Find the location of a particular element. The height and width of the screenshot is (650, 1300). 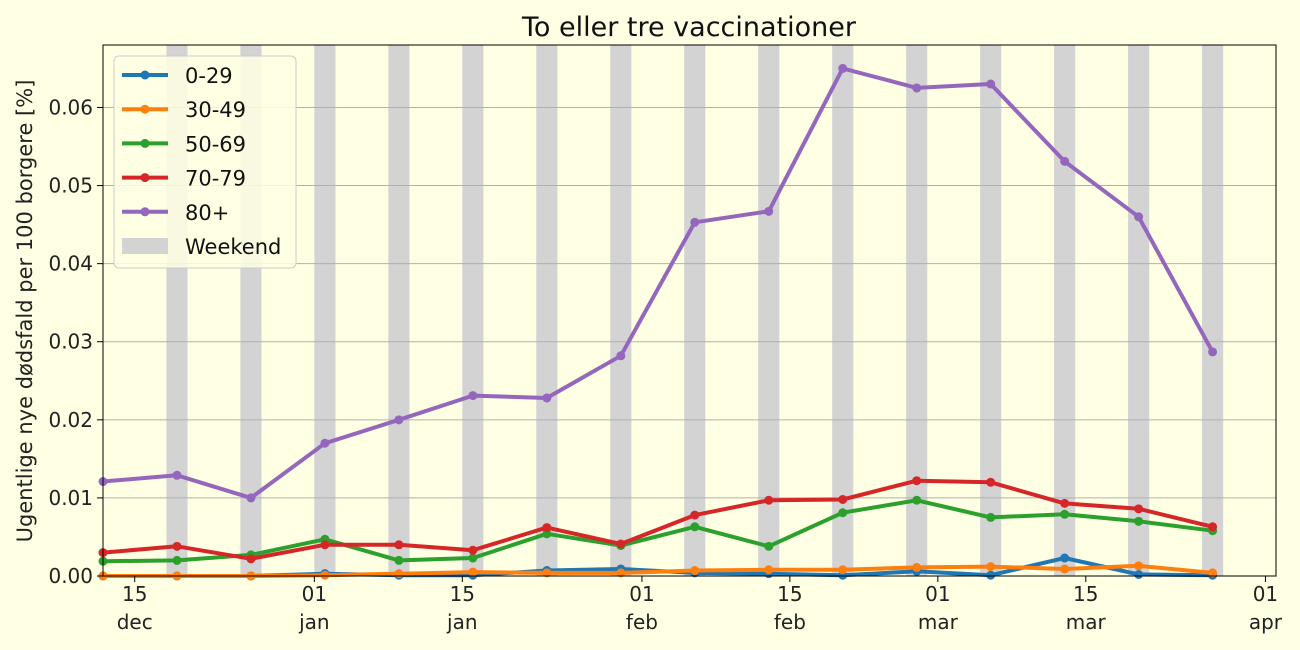

legend: 0-29 30-49 50-69 70-79 80+ Weekend is located at coordinates (205, 162).